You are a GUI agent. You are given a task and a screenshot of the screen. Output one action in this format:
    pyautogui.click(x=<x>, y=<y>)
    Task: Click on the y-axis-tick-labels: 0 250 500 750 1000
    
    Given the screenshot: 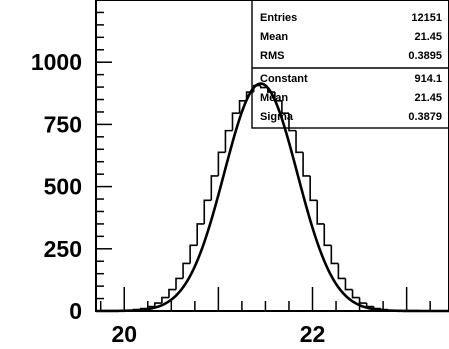 What is the action you would take?
    pyautogui.click(x=56, y=186)
    